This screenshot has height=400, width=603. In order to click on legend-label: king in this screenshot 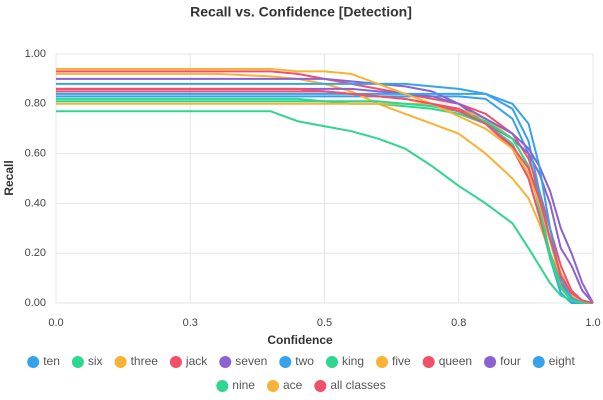, I will do `click(353, 361)`.